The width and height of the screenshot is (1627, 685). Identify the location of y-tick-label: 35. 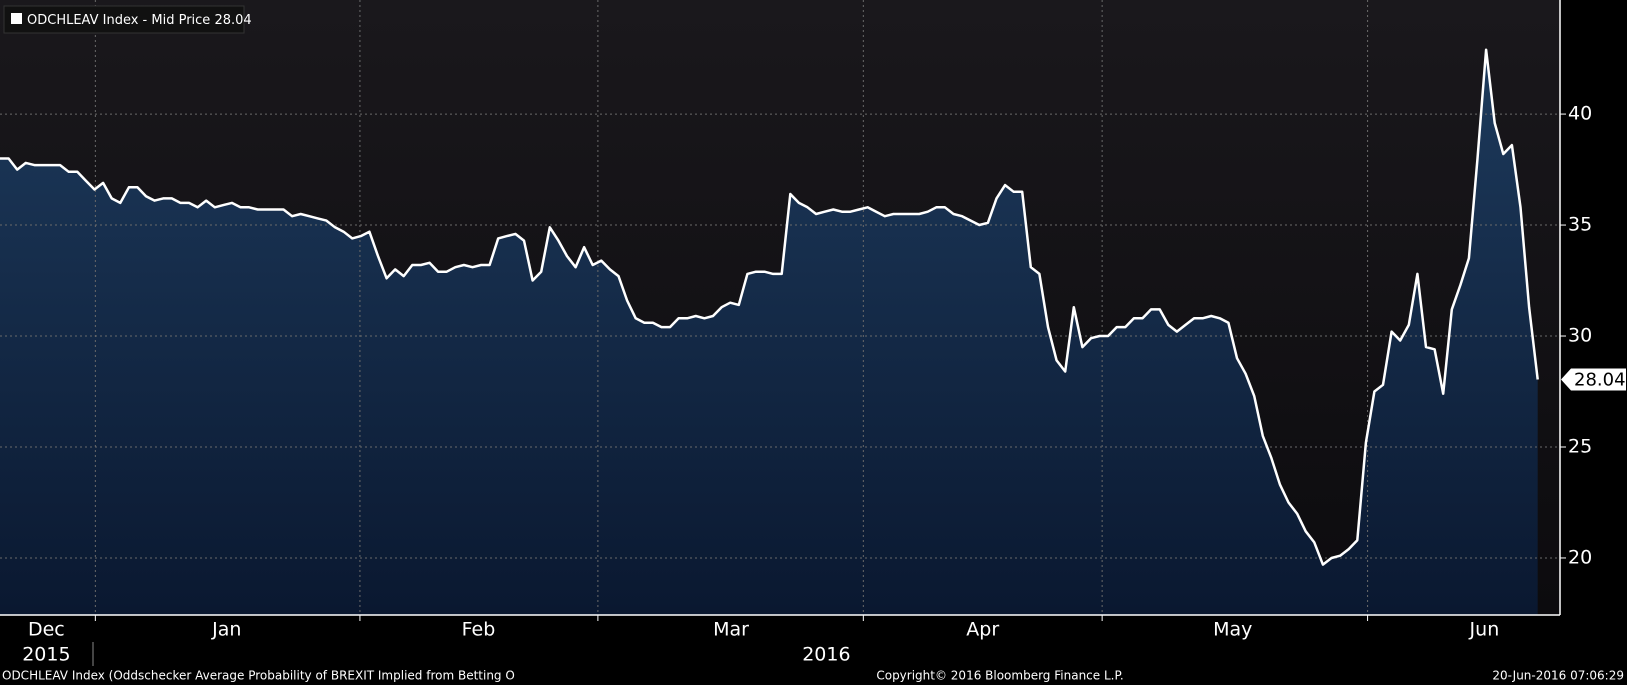
(1580, 225).